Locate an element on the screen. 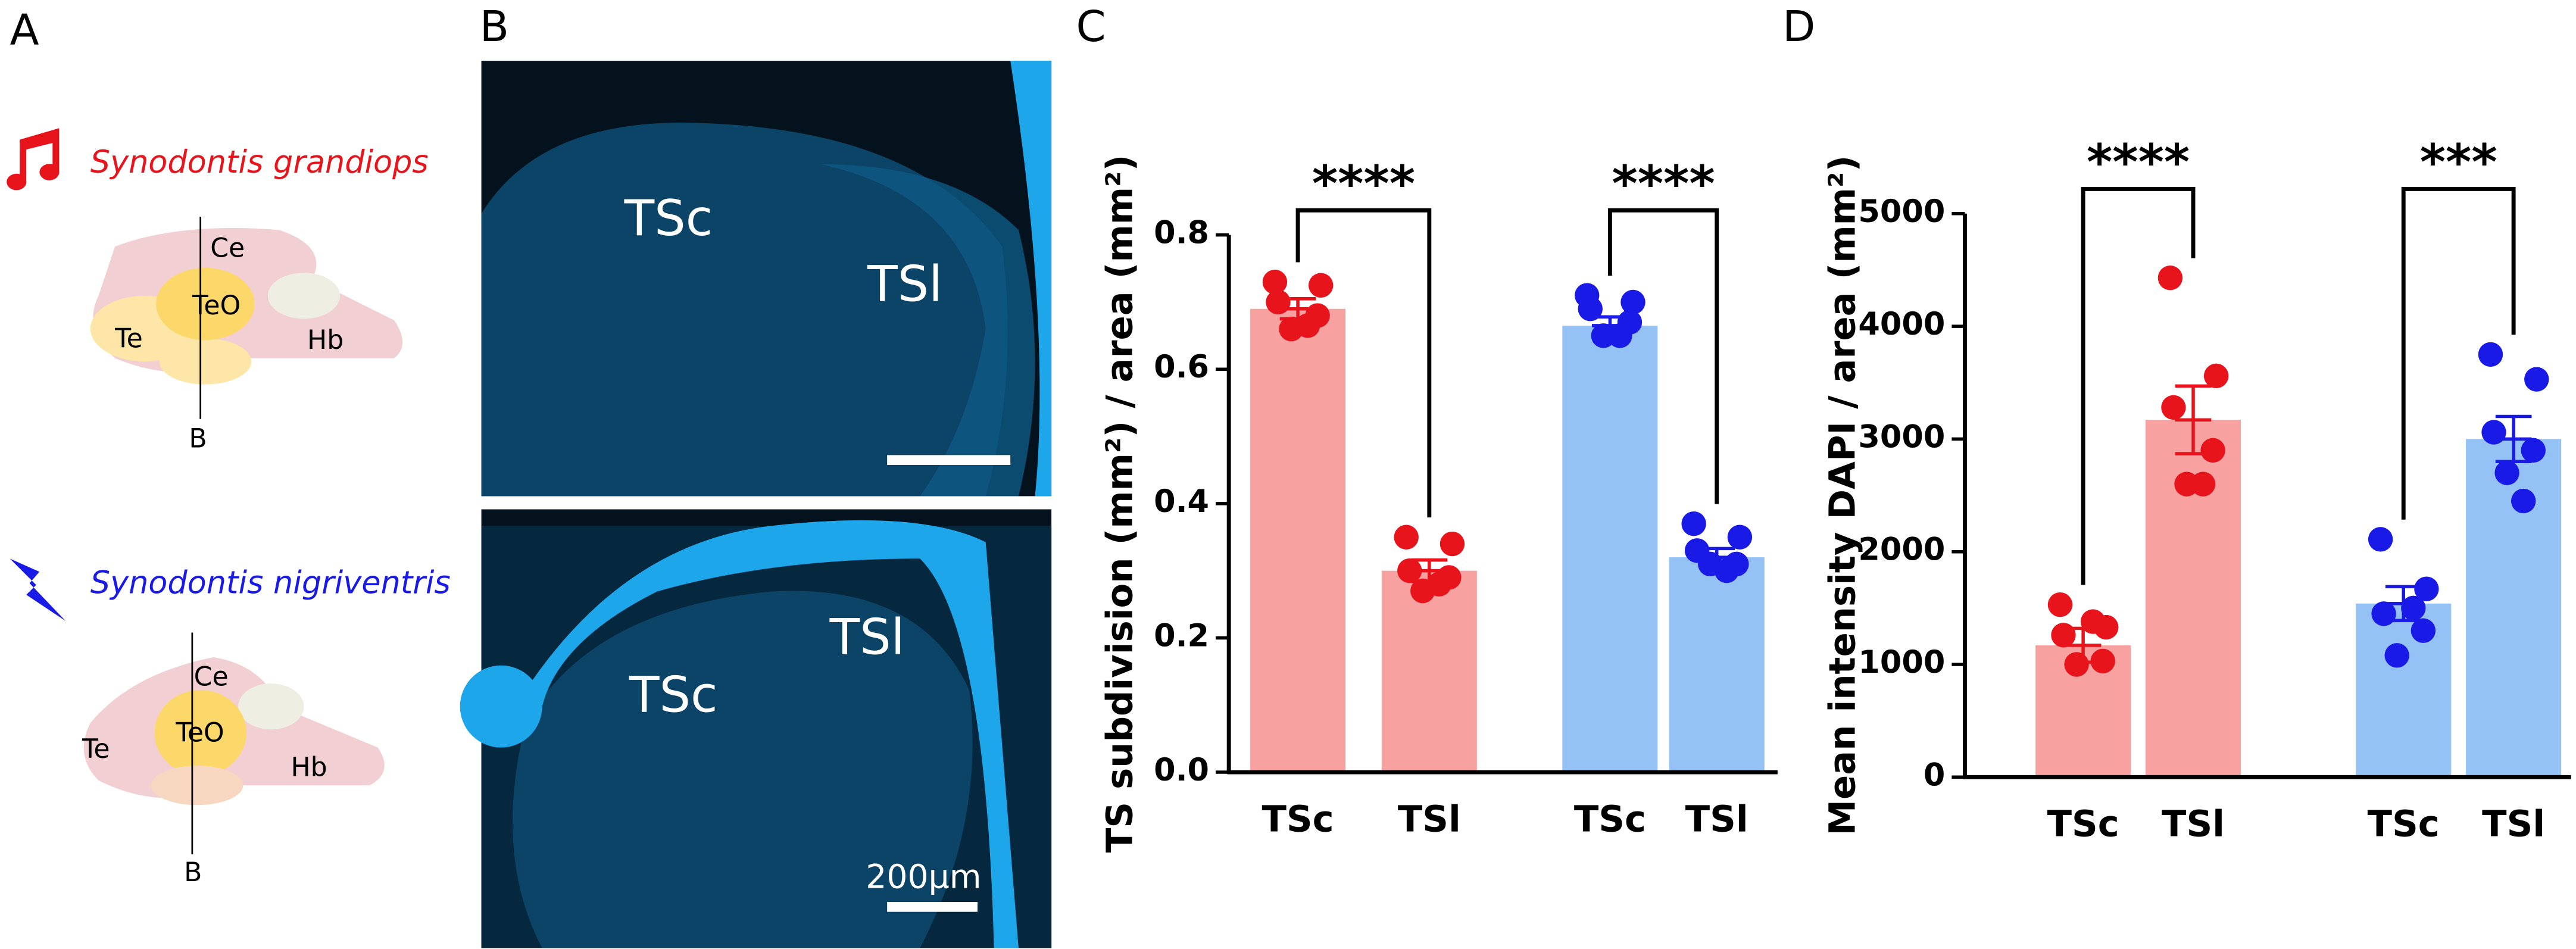 The height and width of the screenshot is (949, 2576). music-note-icon is located at coordinates (33, 159).